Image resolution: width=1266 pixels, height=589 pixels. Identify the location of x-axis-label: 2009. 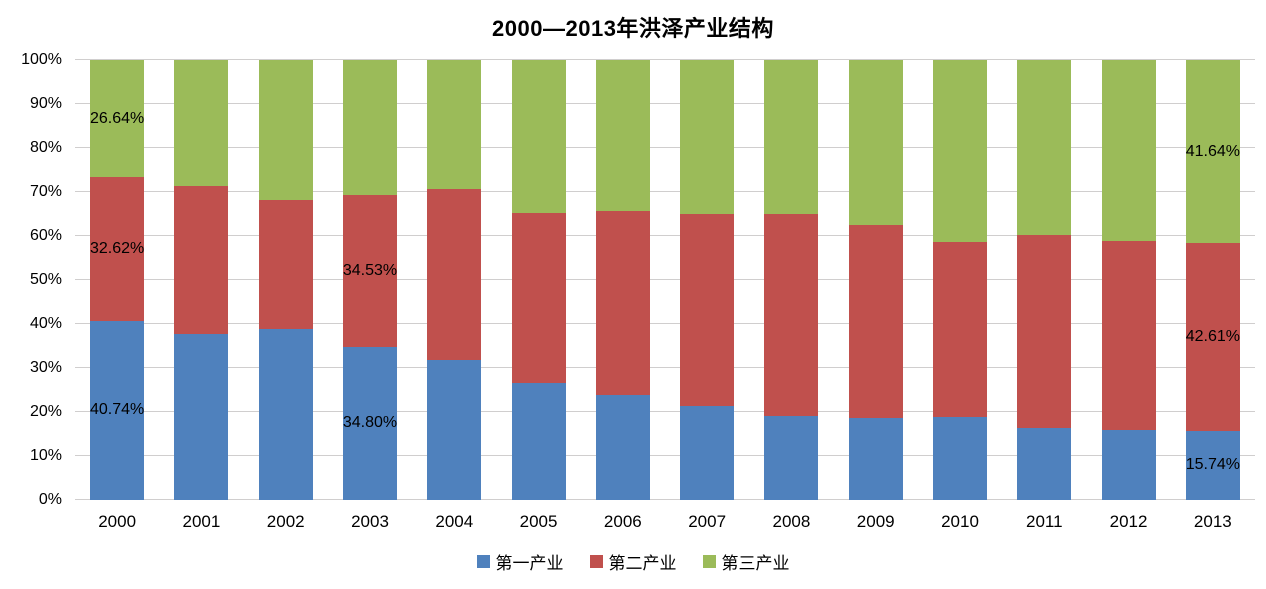
(875, 521).